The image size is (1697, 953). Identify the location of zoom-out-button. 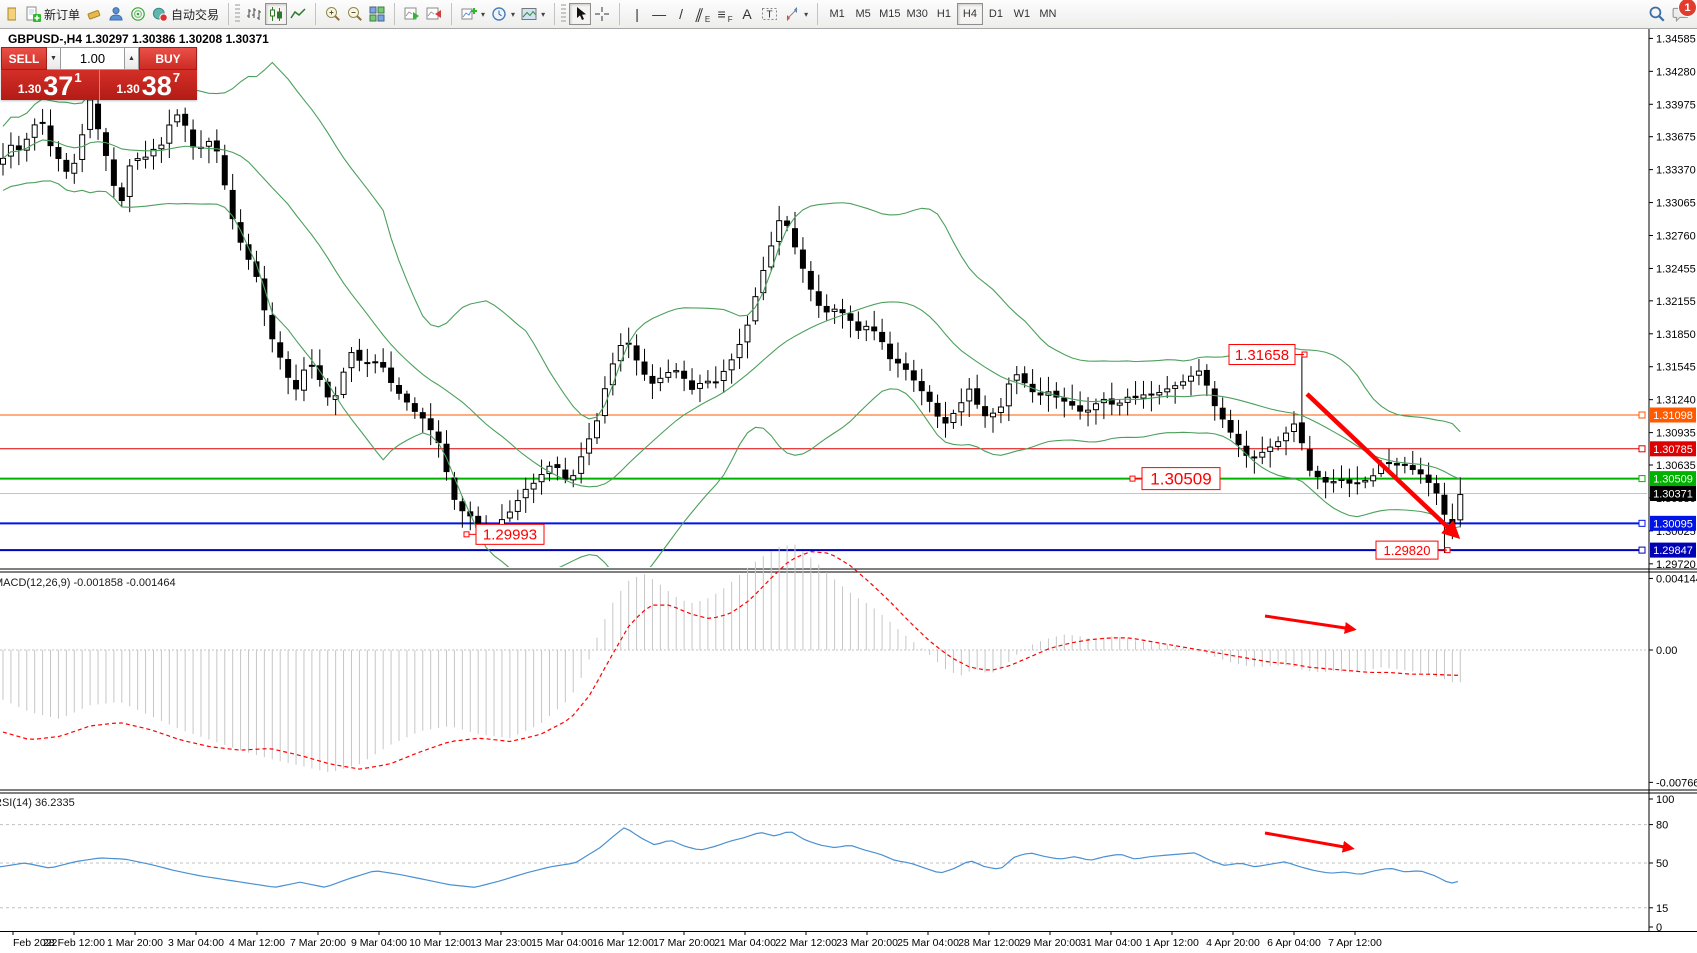
(355, 14).